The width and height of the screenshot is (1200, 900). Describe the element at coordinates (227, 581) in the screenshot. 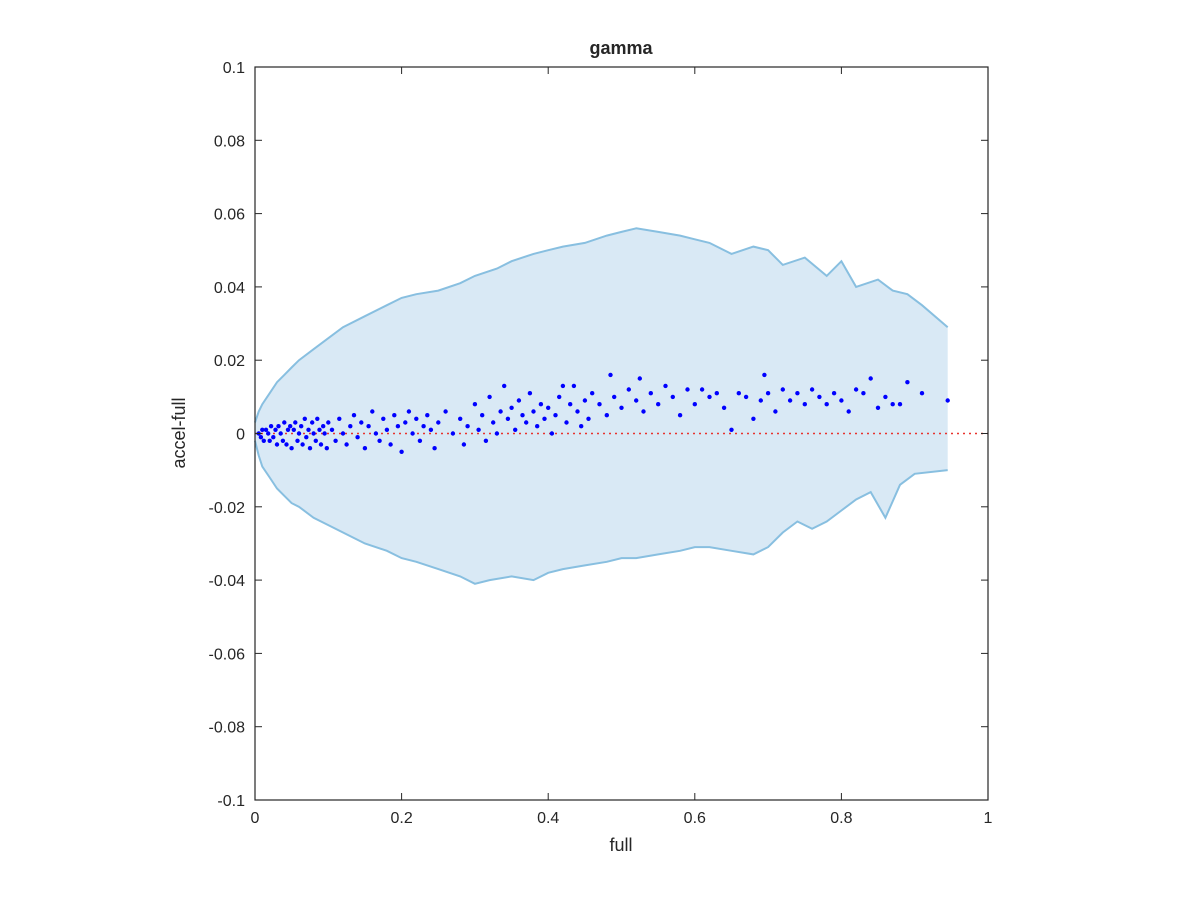

I see `y-tick-label: -0.04` at that location.